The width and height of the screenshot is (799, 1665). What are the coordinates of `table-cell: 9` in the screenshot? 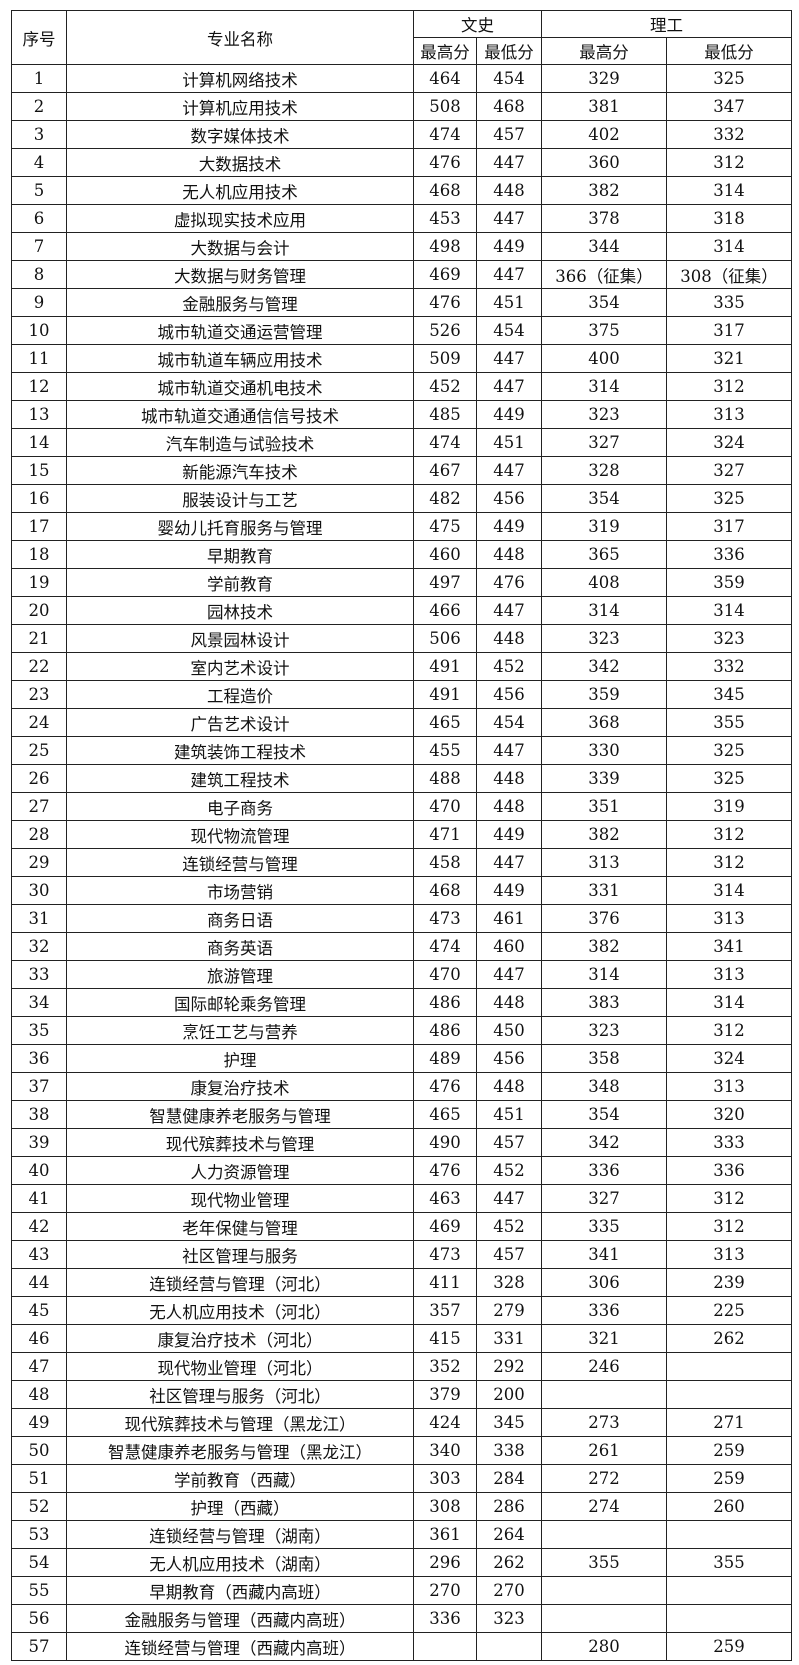 It's located at (39, 302).